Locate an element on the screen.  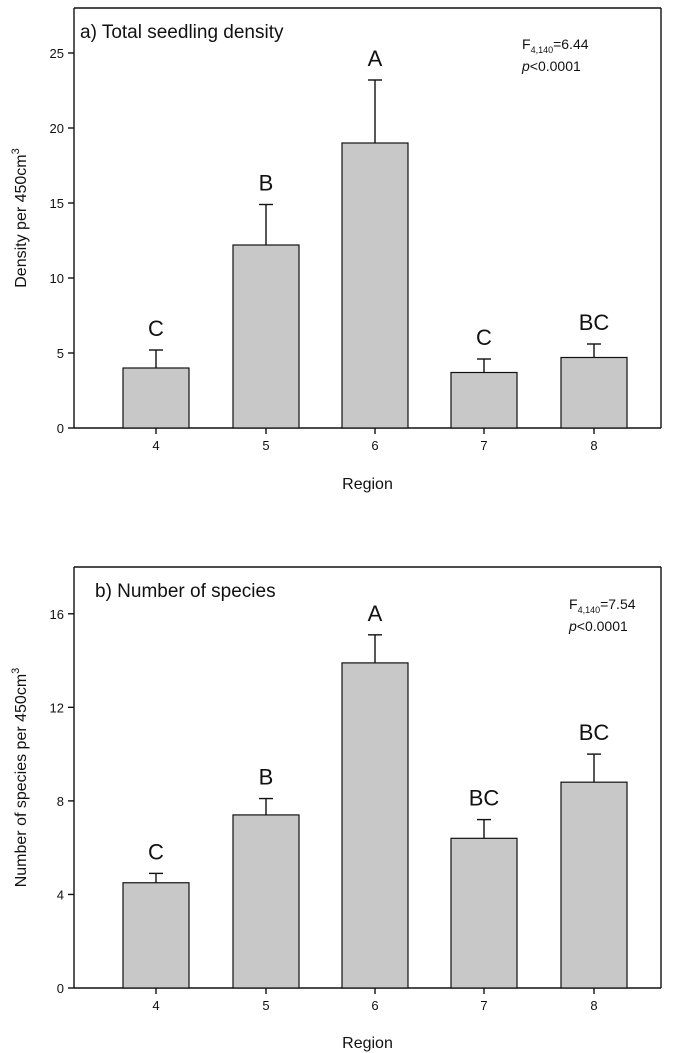
y-axis-title-main: Density per 450cm is located at coordinates (21, 220).